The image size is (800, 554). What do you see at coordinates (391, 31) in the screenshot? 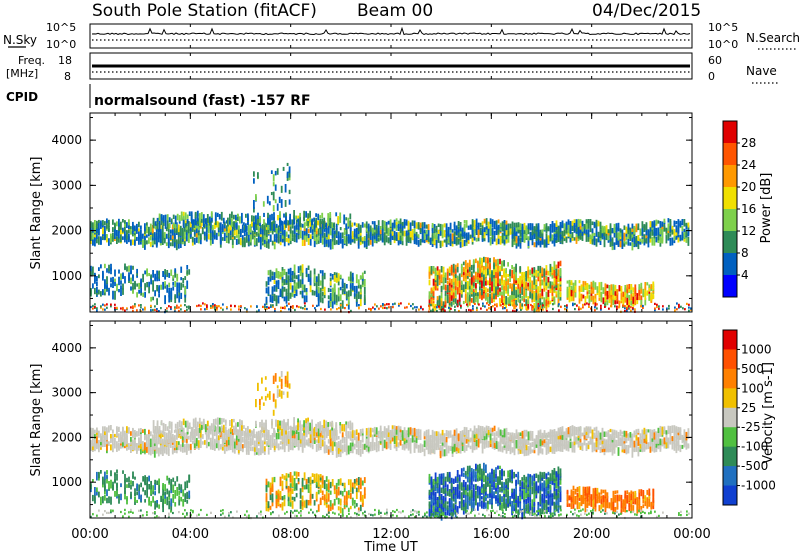
I see `noise-sky-series` at bounding box center [391, 31].